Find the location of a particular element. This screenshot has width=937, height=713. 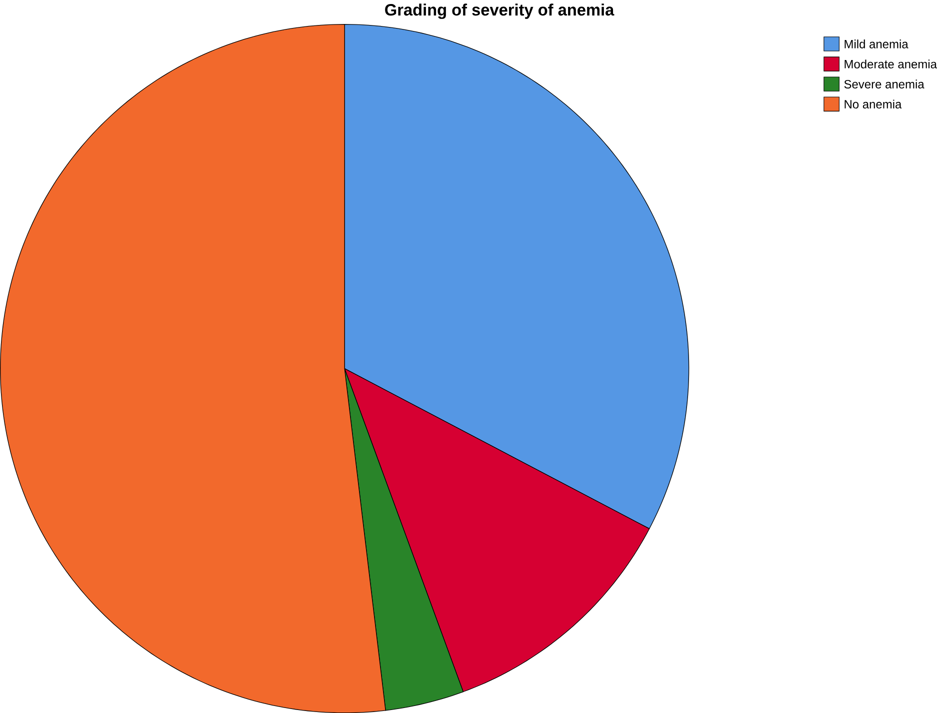

legend-label: Moderate anemia is located at coordinates (890, 64).